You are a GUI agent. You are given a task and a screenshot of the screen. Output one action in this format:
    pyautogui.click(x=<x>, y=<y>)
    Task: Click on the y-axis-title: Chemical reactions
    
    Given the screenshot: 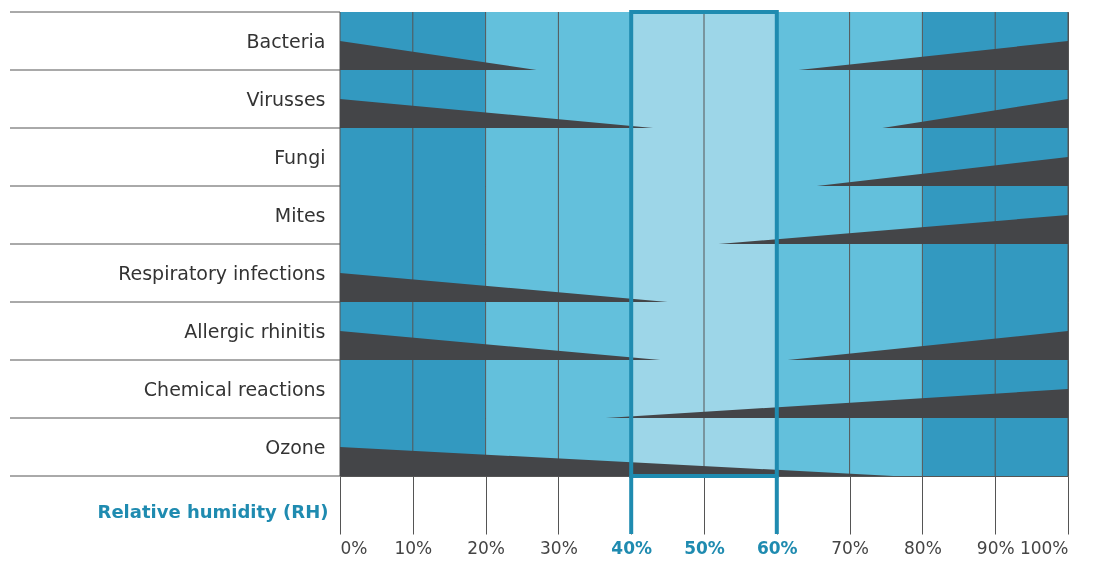 What is the action you would take?
    pyautogui.click(x=234, y=388)
    